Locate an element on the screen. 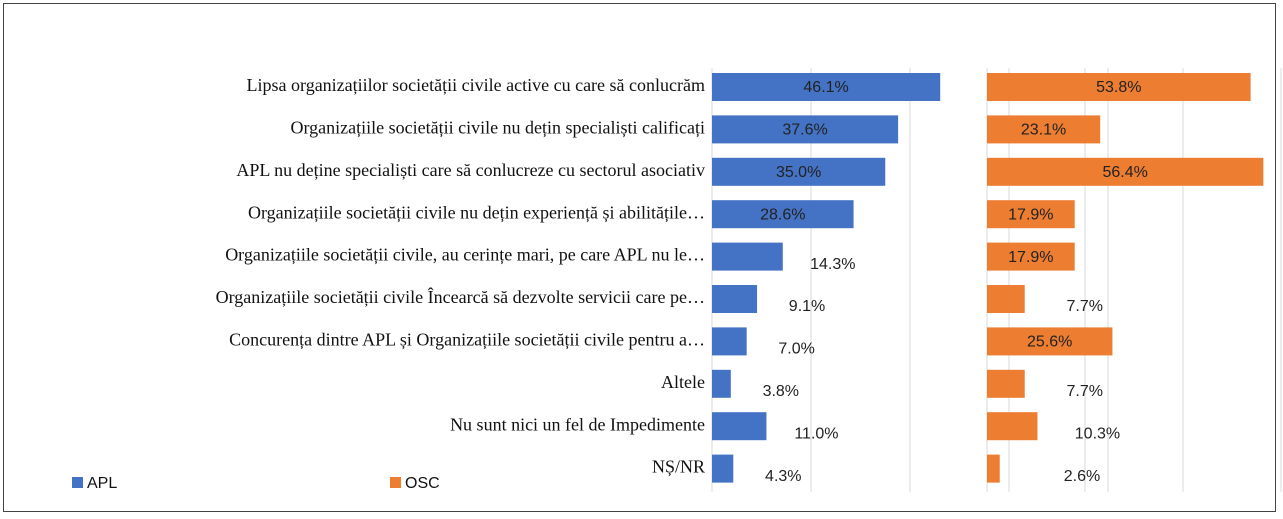 The image size is (1283, 519). value-label: 46.1% is located at coordinates (825, 87).